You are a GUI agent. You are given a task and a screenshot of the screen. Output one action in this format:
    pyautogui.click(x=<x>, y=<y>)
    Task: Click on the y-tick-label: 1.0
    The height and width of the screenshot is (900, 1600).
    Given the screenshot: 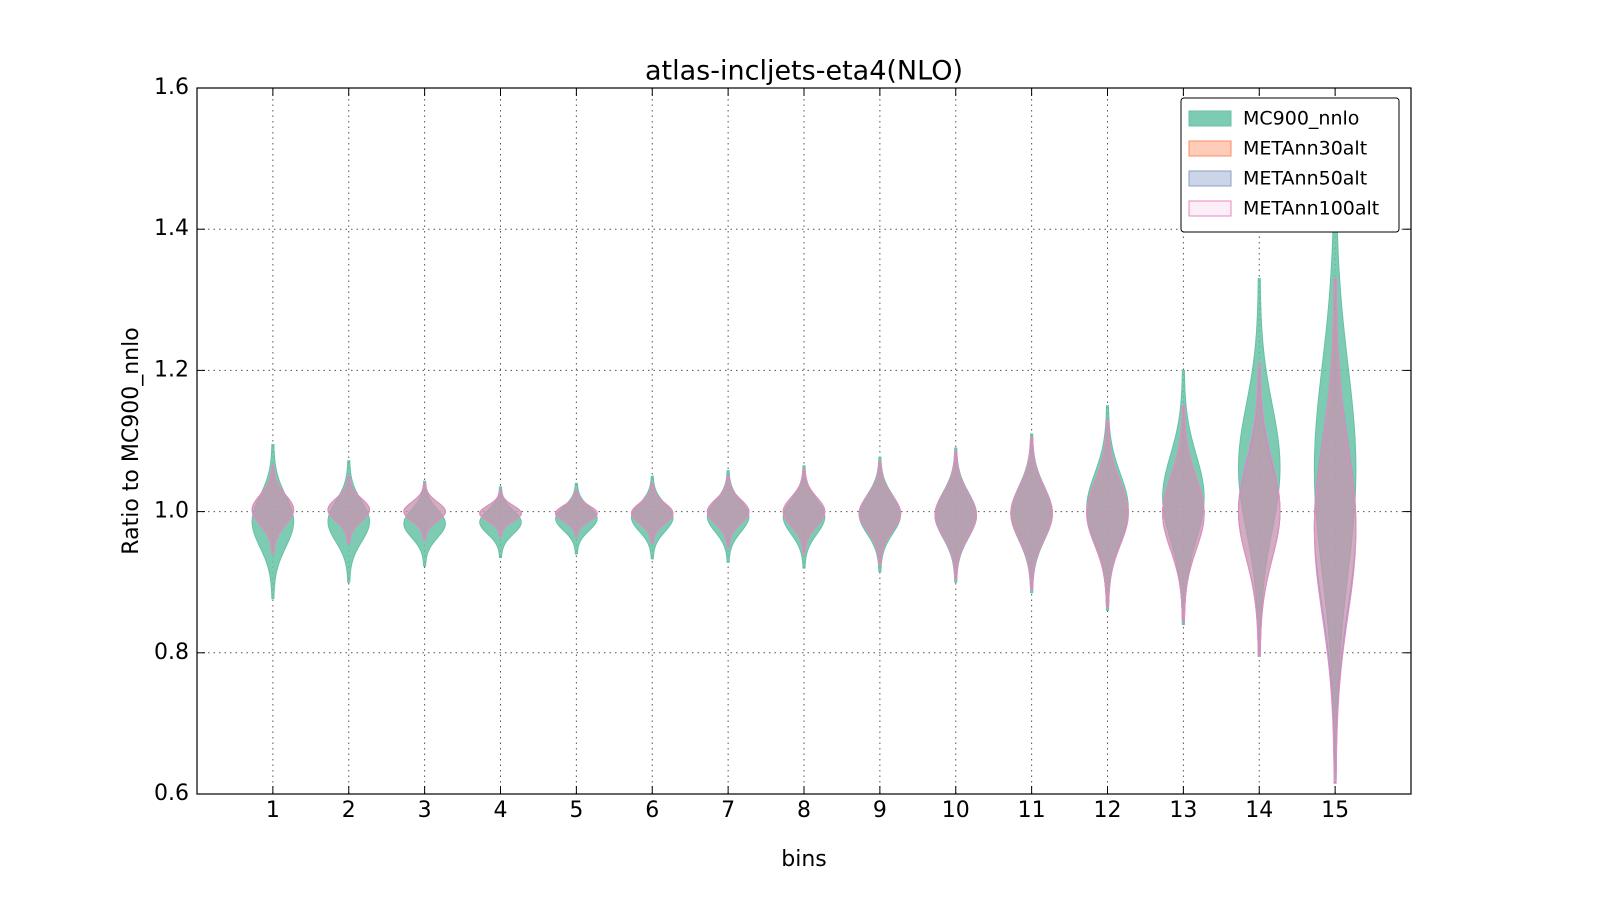 What is the action you would take?
    pyautogui.click(x=171, y=511)
    